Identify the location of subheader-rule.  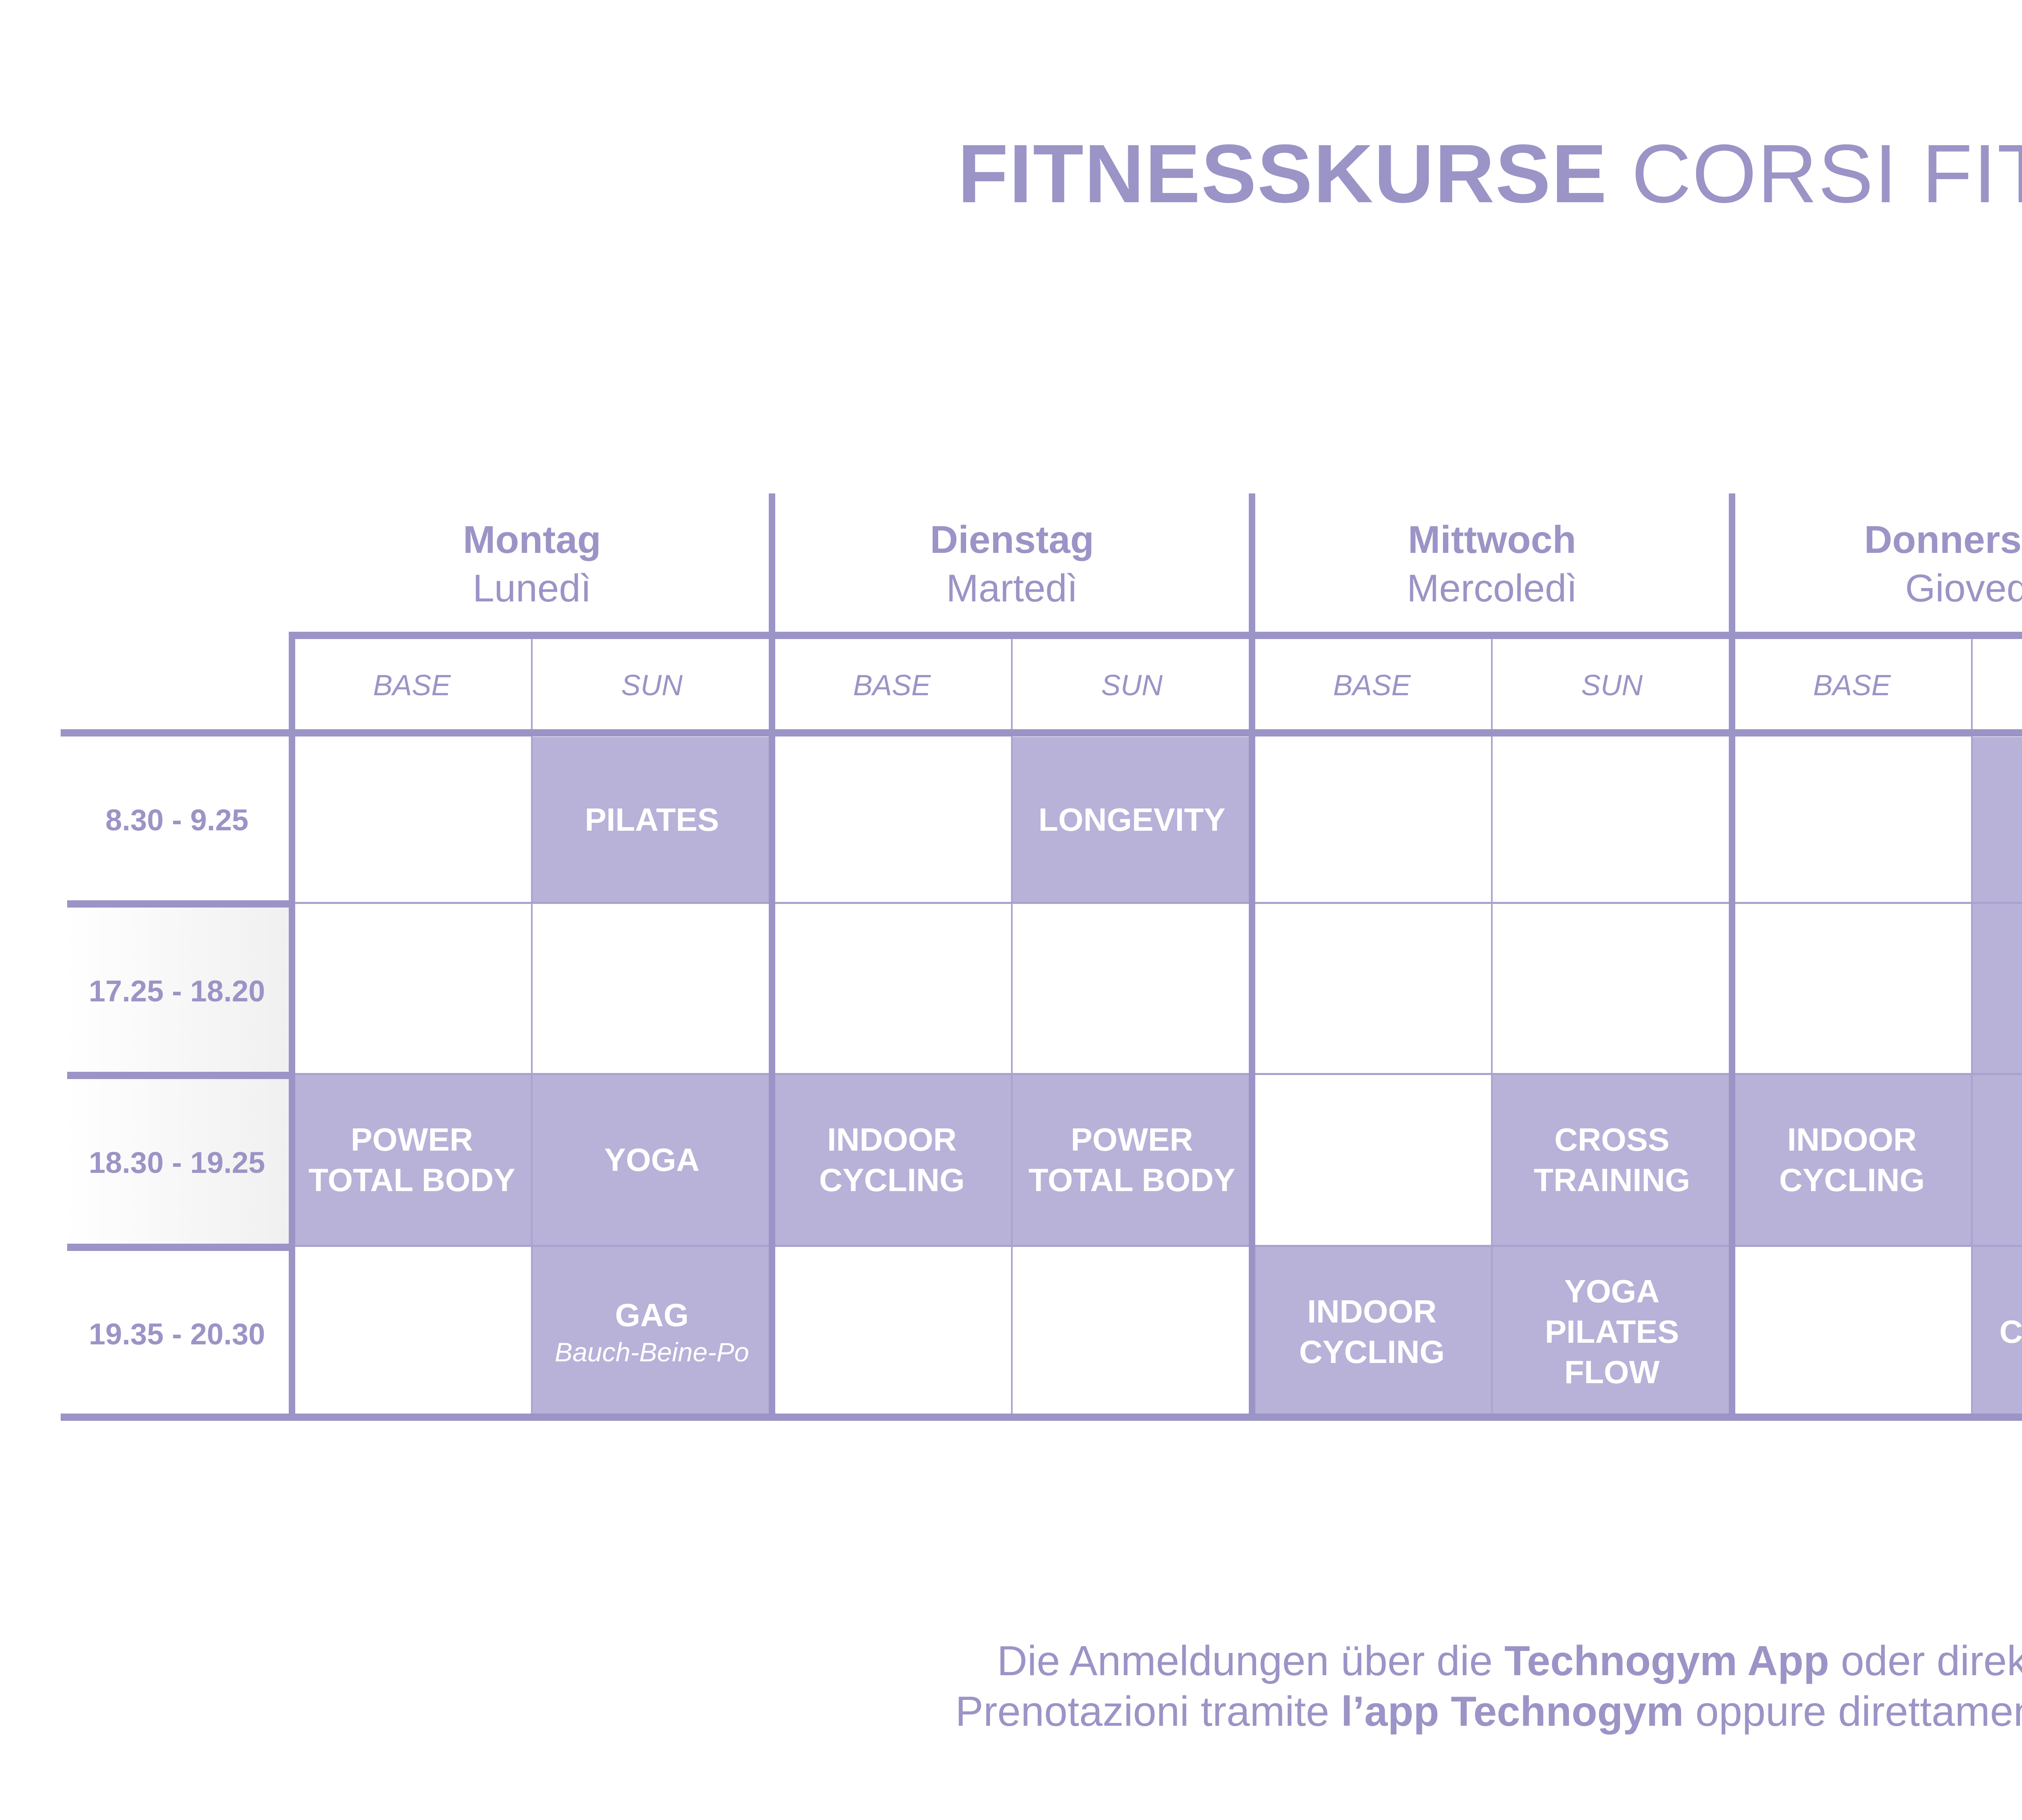
(1041, 732).